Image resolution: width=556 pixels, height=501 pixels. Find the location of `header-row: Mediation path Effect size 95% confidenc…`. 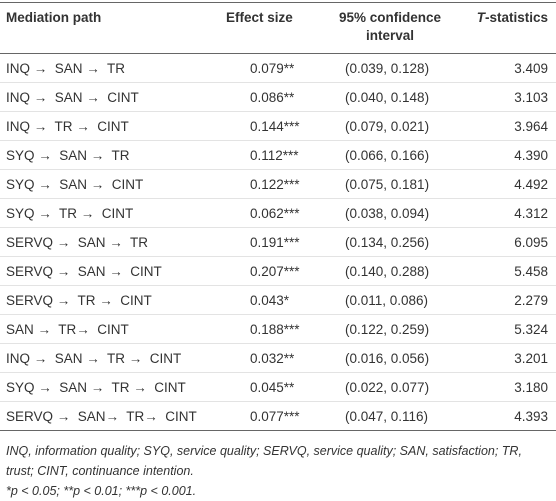

header-row: Mediation path Effect size 95% confidenc… is located at coordinates (278, 28).